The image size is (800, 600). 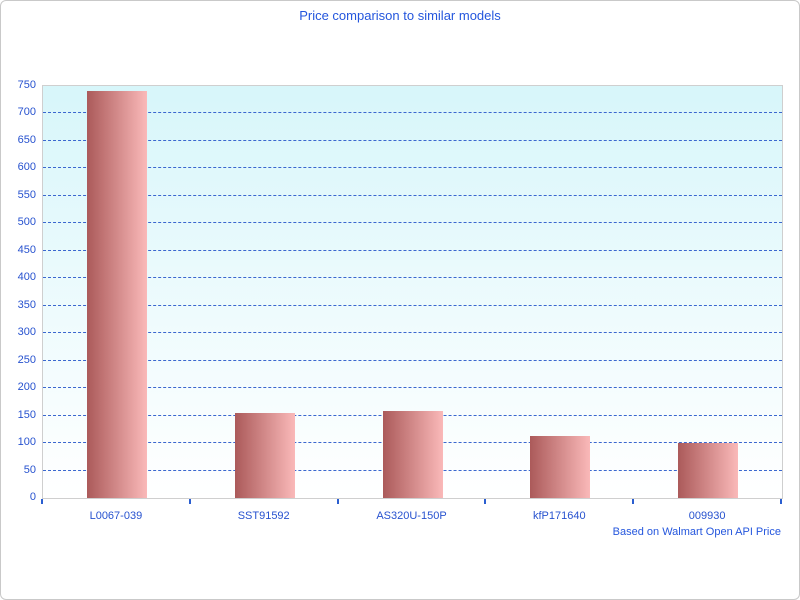 What do you see at coordinates (116, 516) in the screenshot?
I see `x-tick-label: L0067-039` at bounding box center [116, 516].